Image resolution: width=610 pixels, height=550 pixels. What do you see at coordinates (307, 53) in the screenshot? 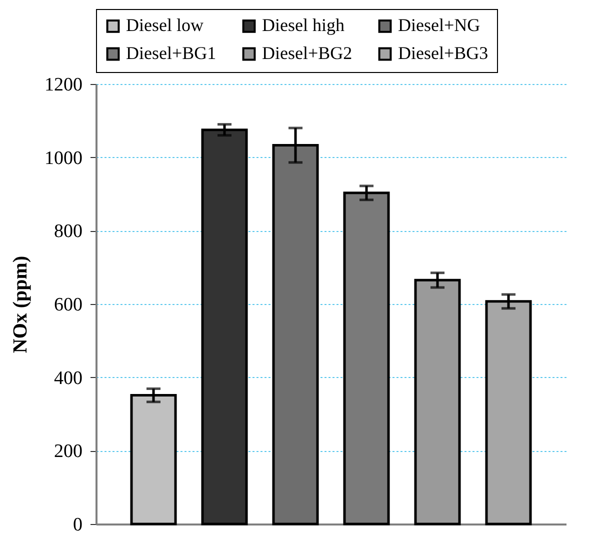
I see `legend-label: Diesel+BG2` at bounding box center [307, 53].